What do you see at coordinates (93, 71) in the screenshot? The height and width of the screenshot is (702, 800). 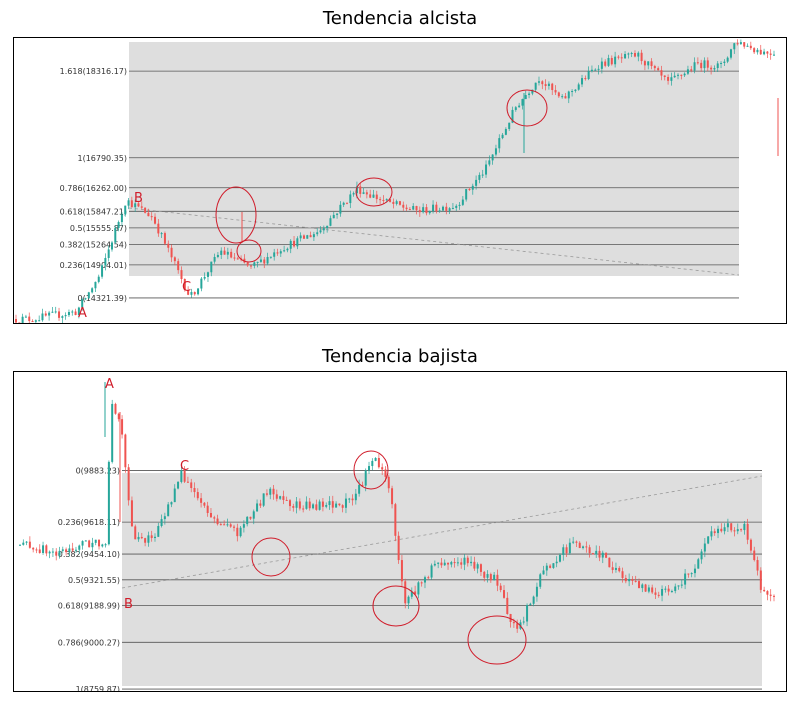 I see `fib-level-label: 1.618(18316.17)` at bounding box center [93, 71].